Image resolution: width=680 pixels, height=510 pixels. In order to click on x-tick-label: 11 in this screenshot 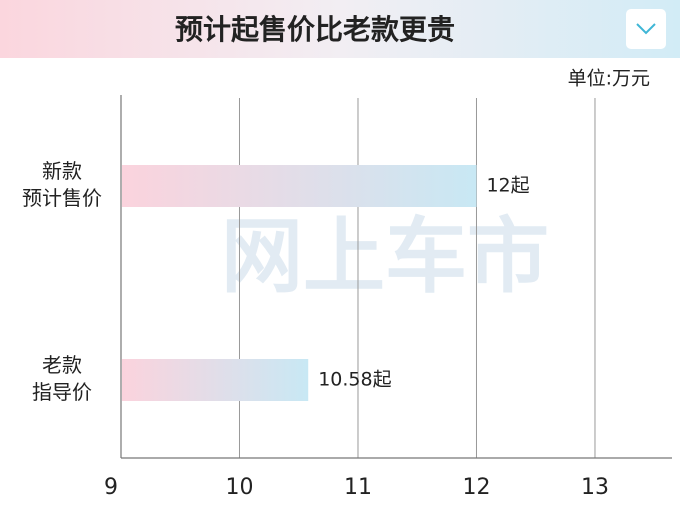, I will do `click(358, 487)`.